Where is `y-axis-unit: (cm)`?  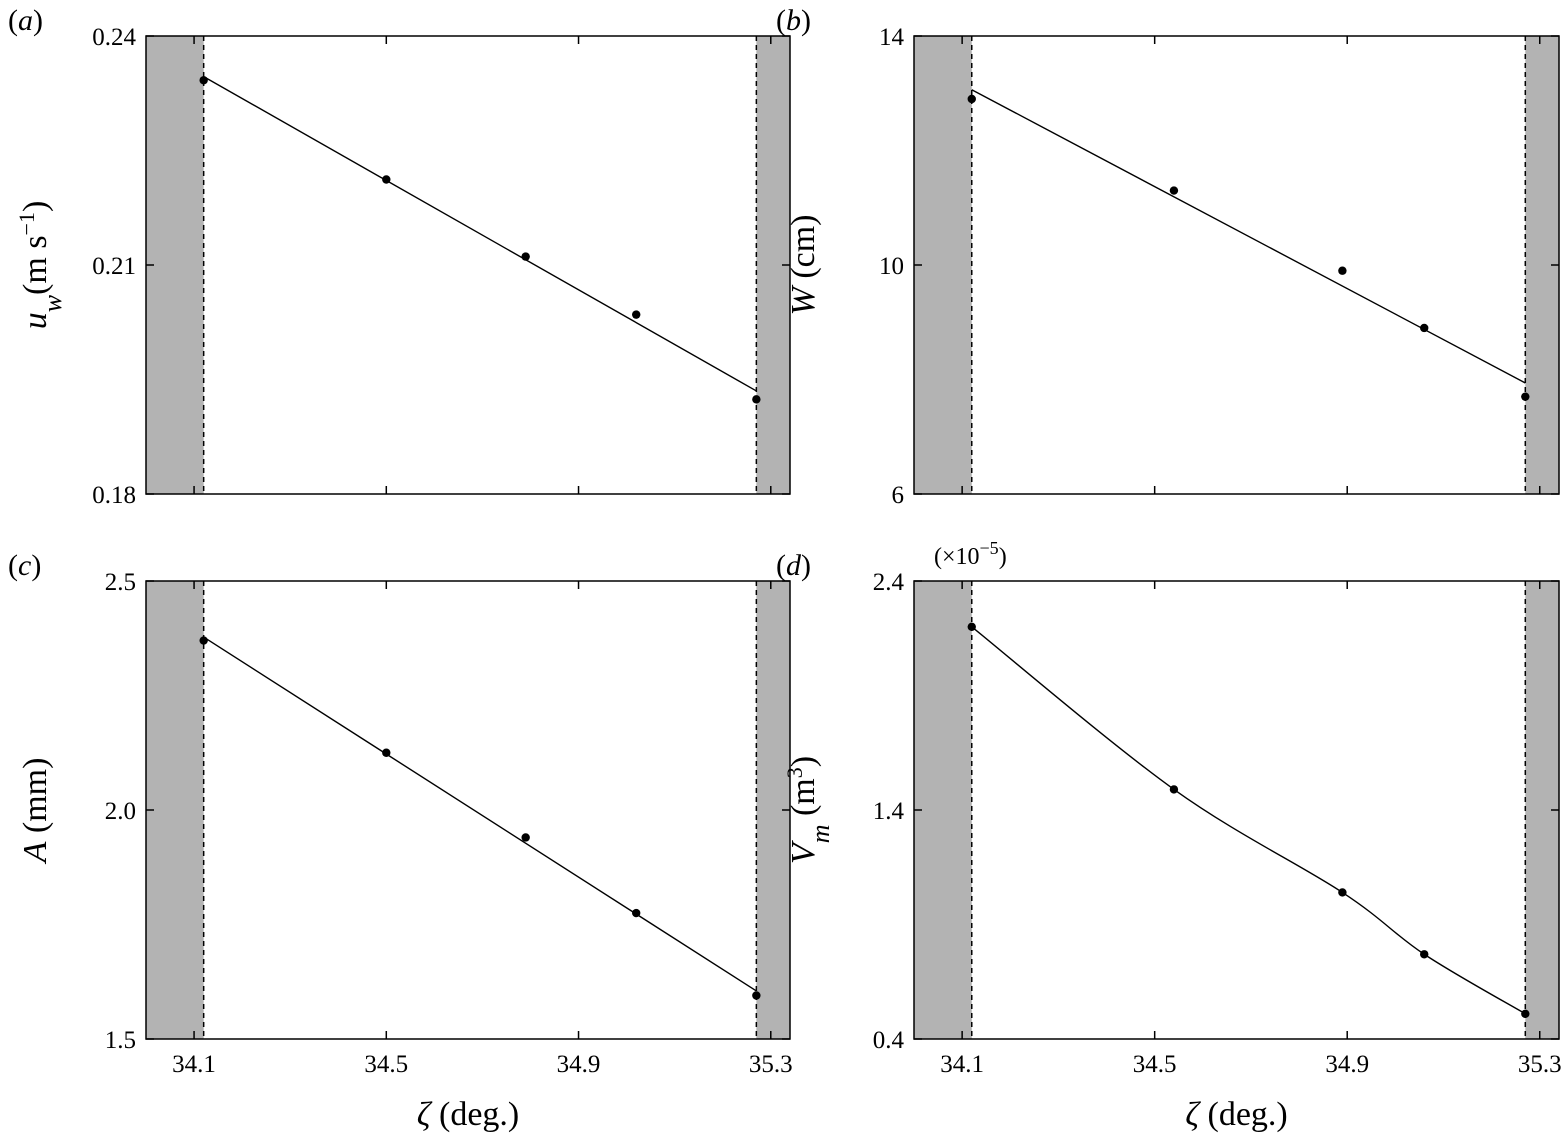
y-axis-unit: (cm) is located at coordinates (803, 250).